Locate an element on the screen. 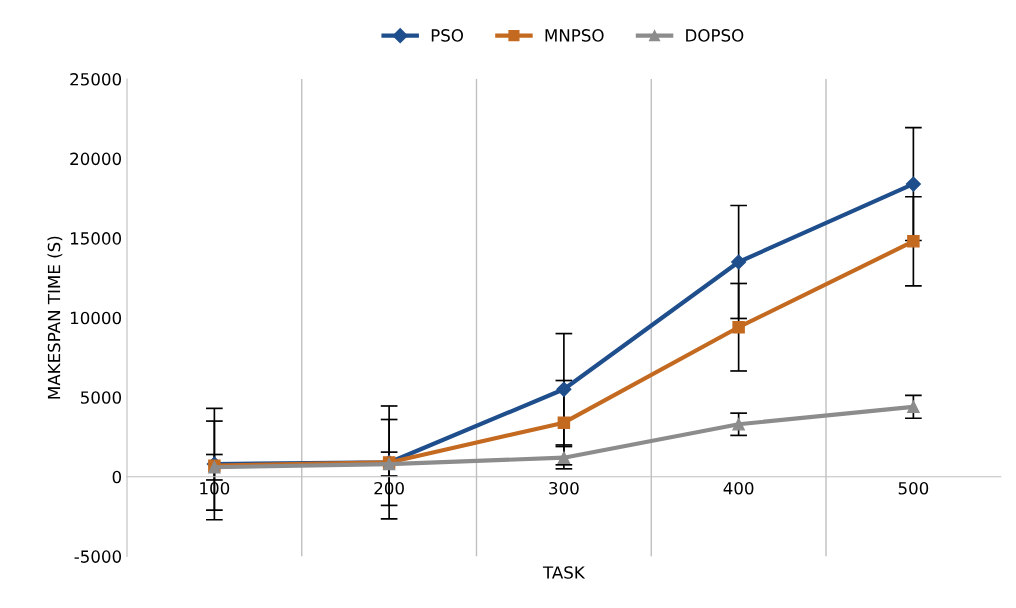 Image resolution: width=1016 pixels, height=608 pixels. y-tick-label: 10000 is located at coordinates (96, 318).